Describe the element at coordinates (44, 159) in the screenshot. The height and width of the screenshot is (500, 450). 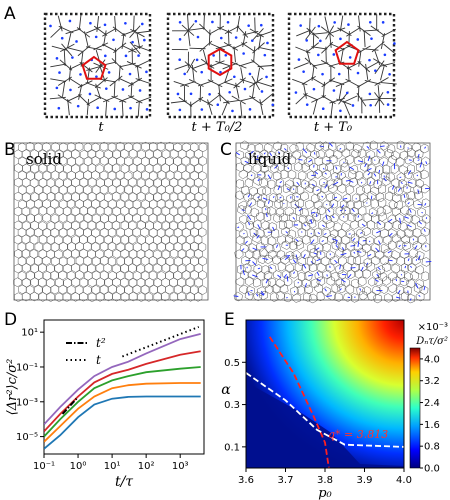
I see `solid-label: solid` at that location.